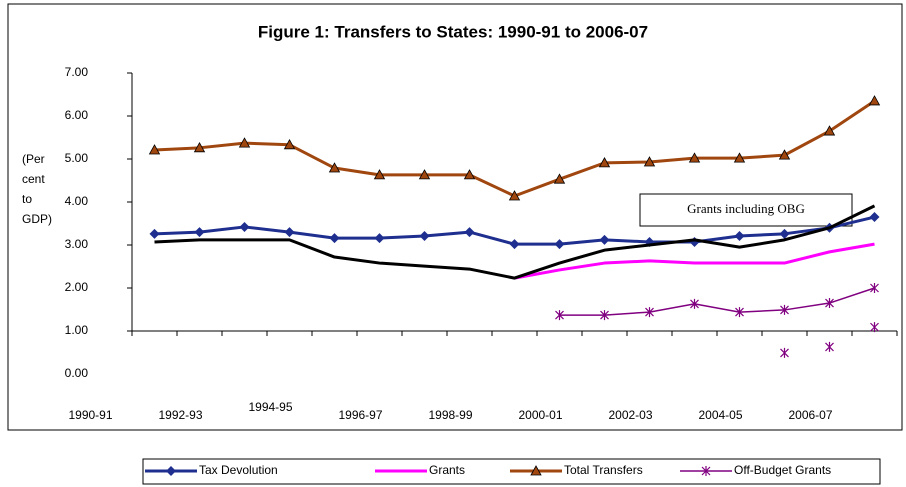 The width and height of the screenshot is (906, 487). Describe the element at coordinates (77, 373) in the screenshot. I see `y-tick-label: 0.00` at that location.